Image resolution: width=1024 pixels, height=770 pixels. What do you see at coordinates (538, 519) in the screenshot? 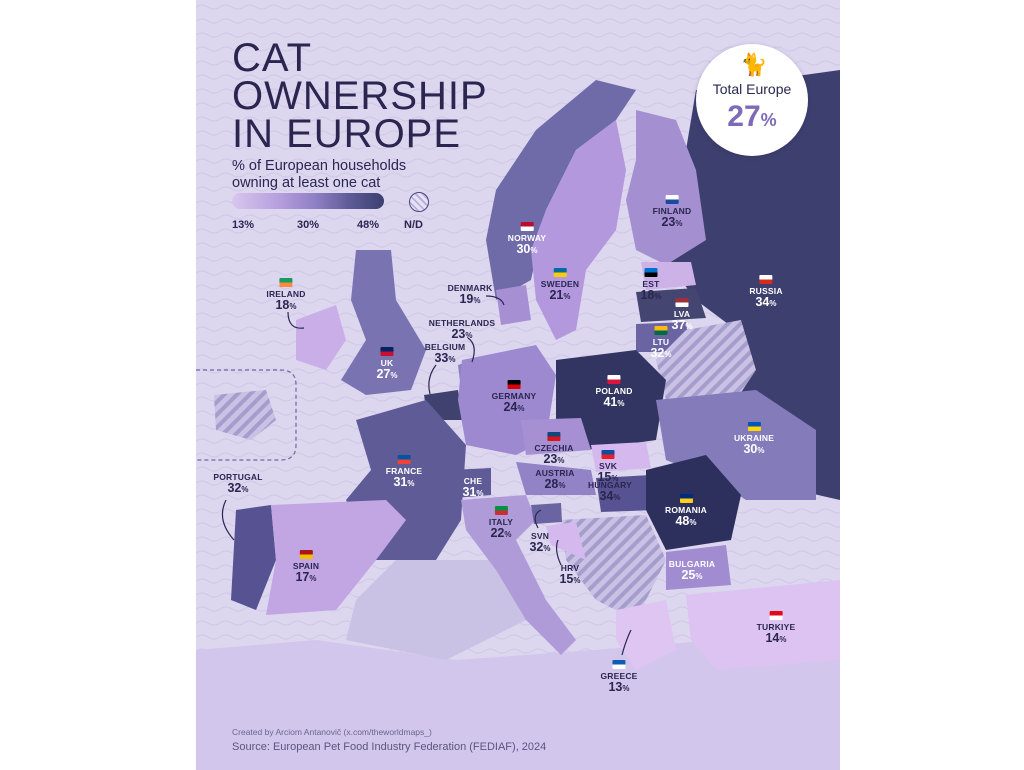
I see `slovenia-arrow` at bounding box center [538, 519].